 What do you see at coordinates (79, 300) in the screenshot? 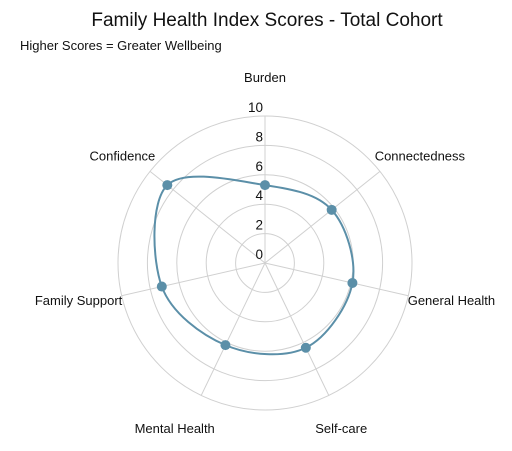
I see `axis-label-5: Family Support` at bounding box center [79, 300].